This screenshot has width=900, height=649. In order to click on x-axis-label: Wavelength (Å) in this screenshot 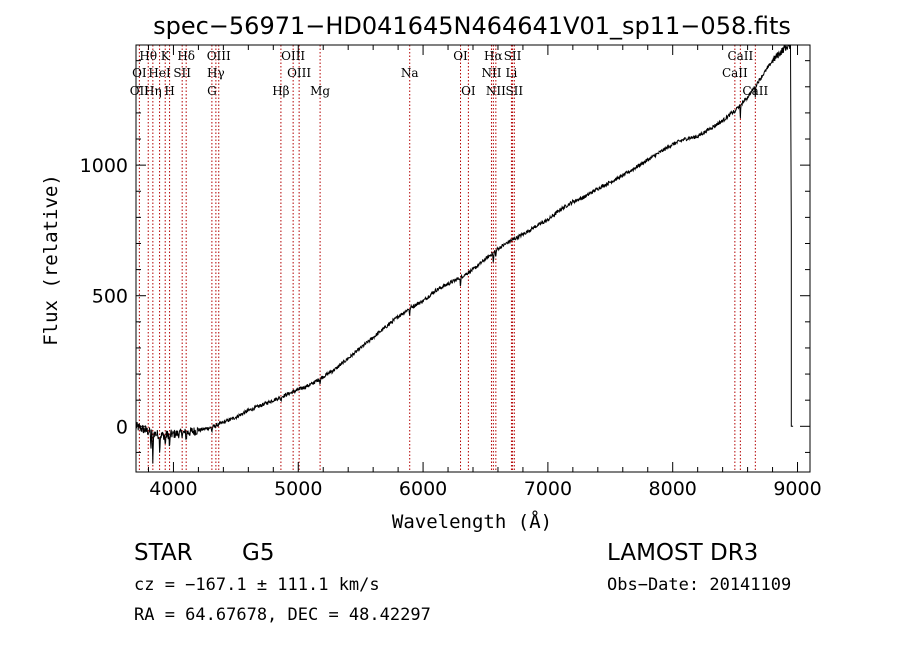, I will do `click(472, 521)`.